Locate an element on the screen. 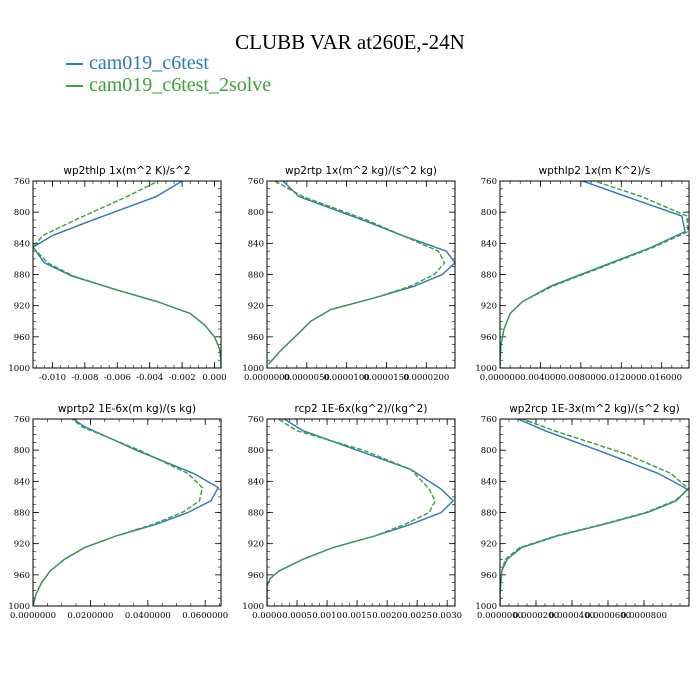  xtick-label: 0.004000 is located at coordinates (540, 378).